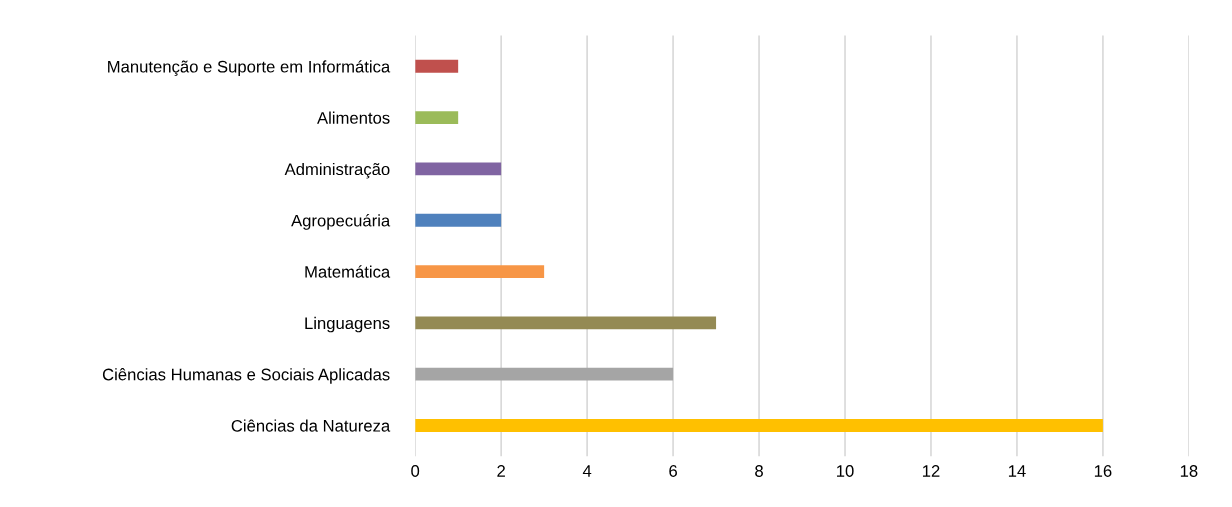 The width and height of the screenshot is (1232, 507). Describe the element at coordinates (353, 117) in the screenshot. I see `y-tick-label: Alimentos` at that location.